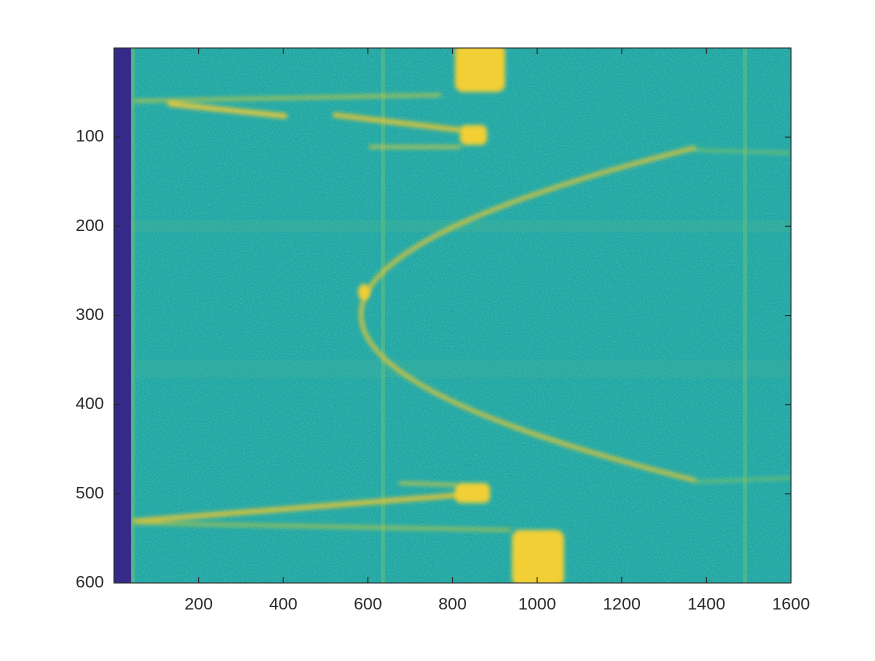 This screenshot has height=661, width=875. I want to click on y-tick-label: 100, so click(90, 136).